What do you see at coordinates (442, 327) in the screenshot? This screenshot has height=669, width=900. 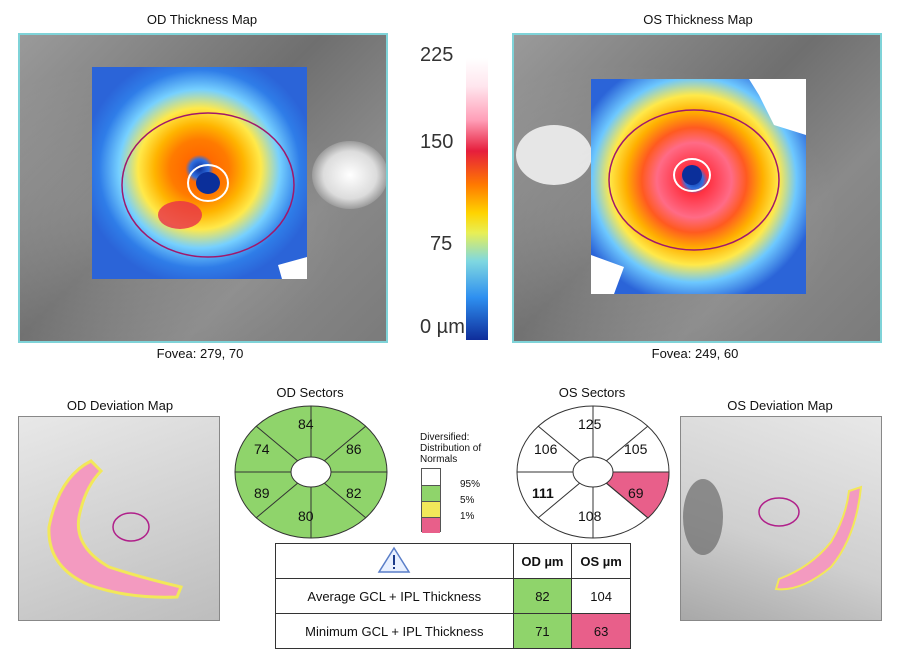 I see `scale-label-0: 0 µm` at bounding box center [442, 327].